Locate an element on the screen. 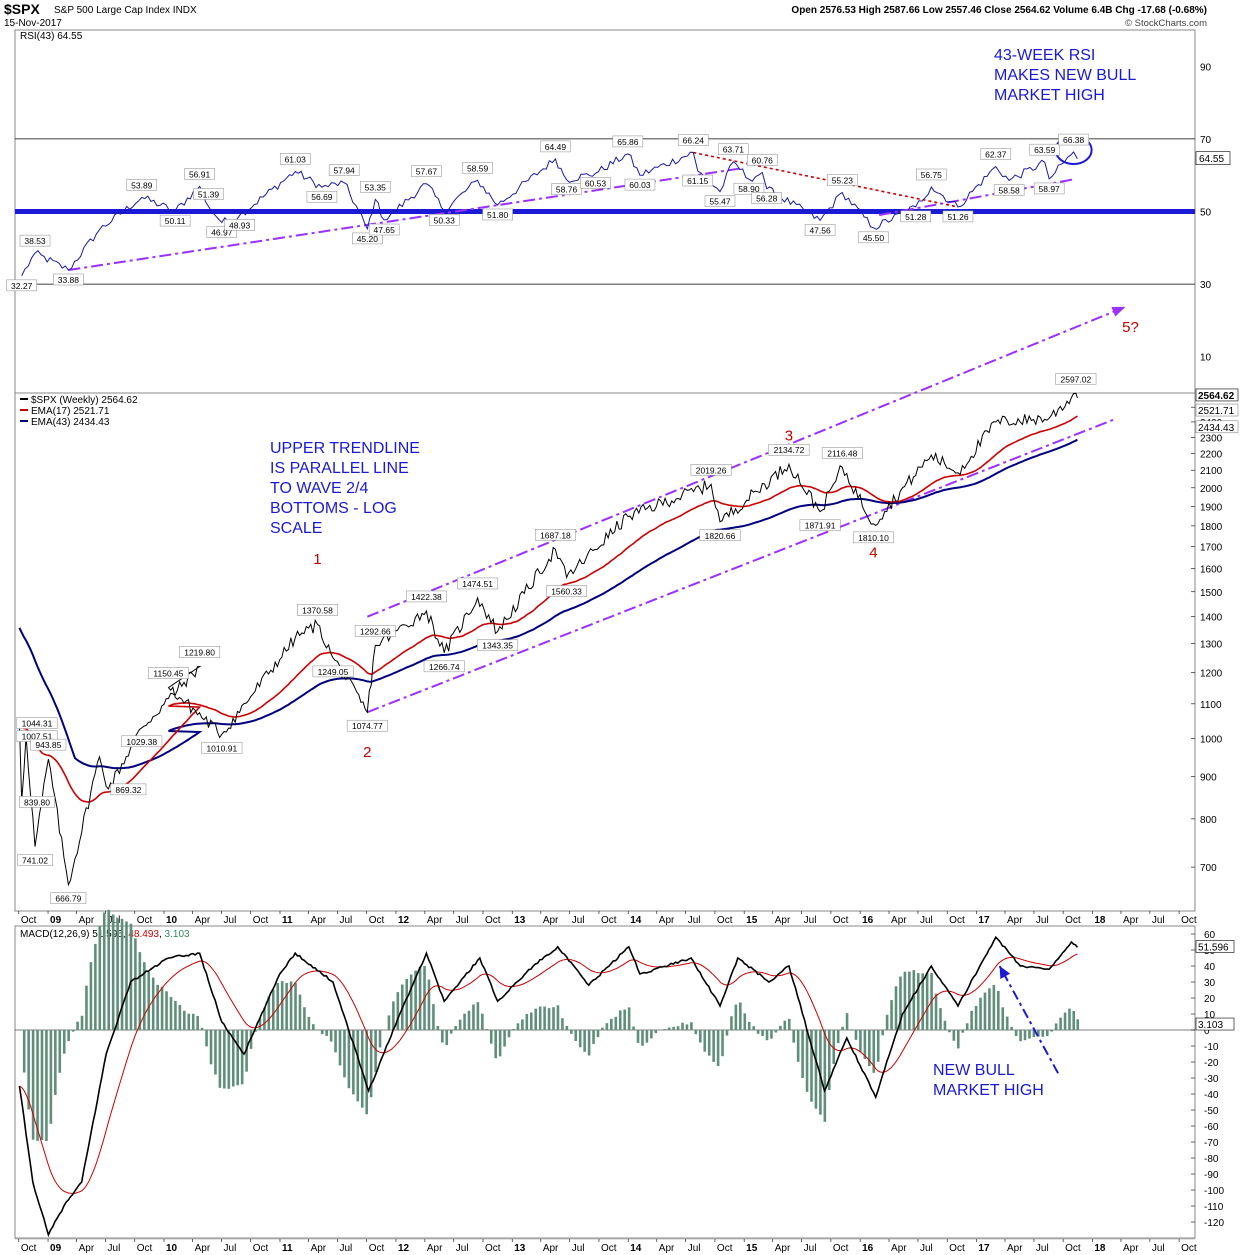 The width and height of the screenshot is (1240, 1255). rsi-annotation: 43-WEEK RSI MAKES NEW BULL MARKET HIGH is located at coordinates (1065, 75).